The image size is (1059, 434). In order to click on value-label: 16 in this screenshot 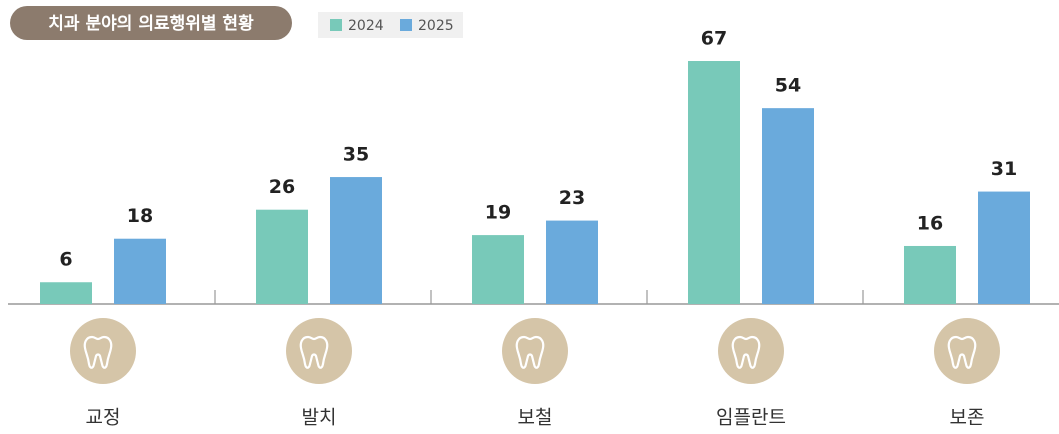, I will do `click(930, 223)`.